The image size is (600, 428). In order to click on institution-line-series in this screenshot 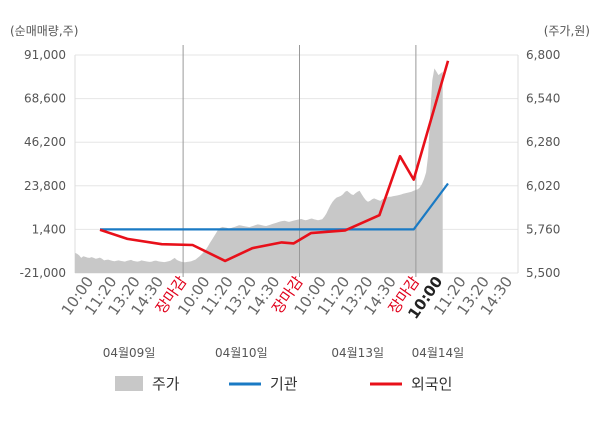, I will do `click(274, 206)`.